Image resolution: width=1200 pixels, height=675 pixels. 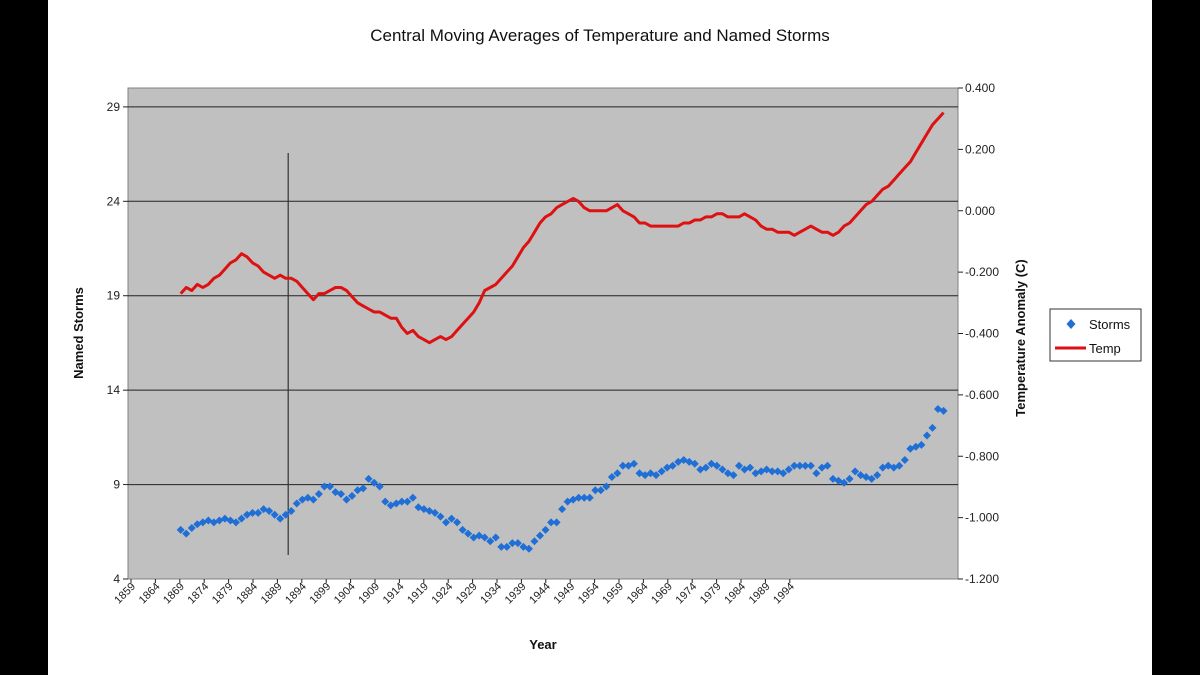 What do you see at coordinates (345, 594) in the screenshot?
I see `x-tick-label: 1904` at bounding box center [345, 594].